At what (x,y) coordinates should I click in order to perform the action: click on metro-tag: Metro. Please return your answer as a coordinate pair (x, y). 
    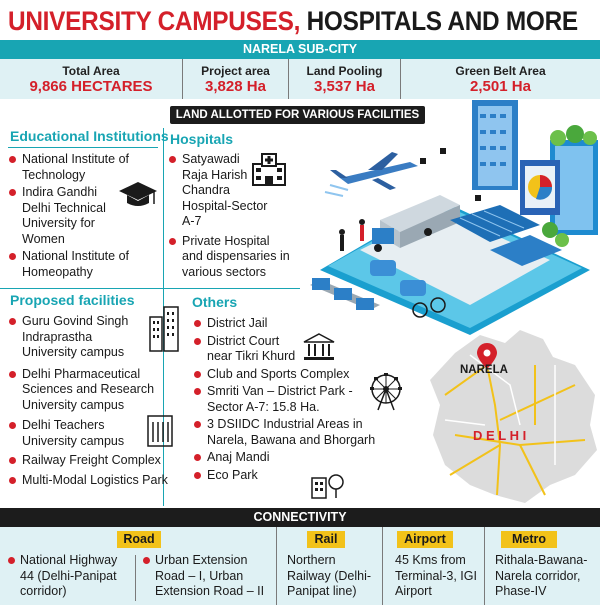
    Looking at the image, I should click on (529, 539).